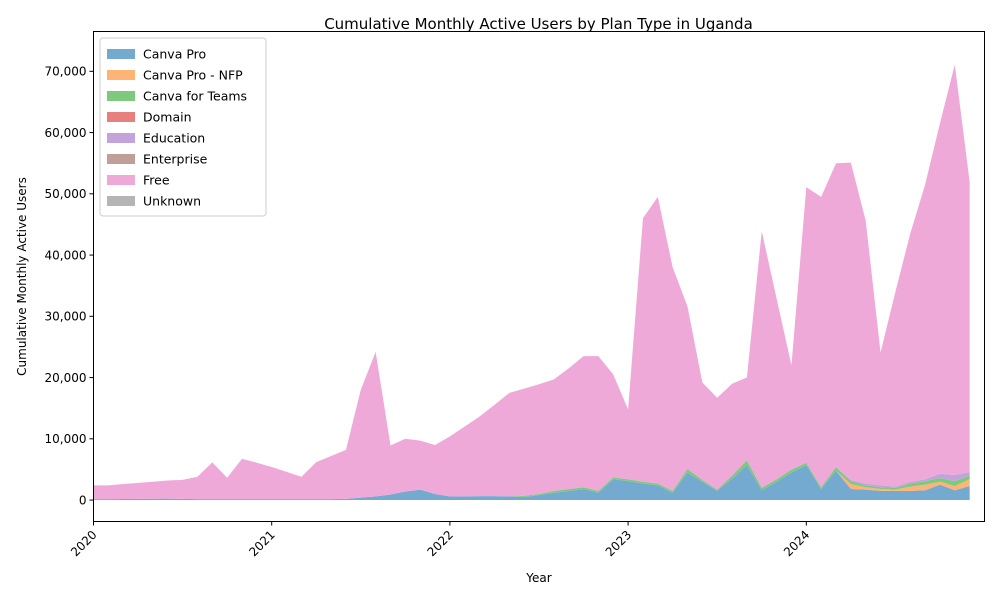 The height and width of the screenshot is (600, 1000). I want to click on y-tick-label: 0, so click(83, 500).